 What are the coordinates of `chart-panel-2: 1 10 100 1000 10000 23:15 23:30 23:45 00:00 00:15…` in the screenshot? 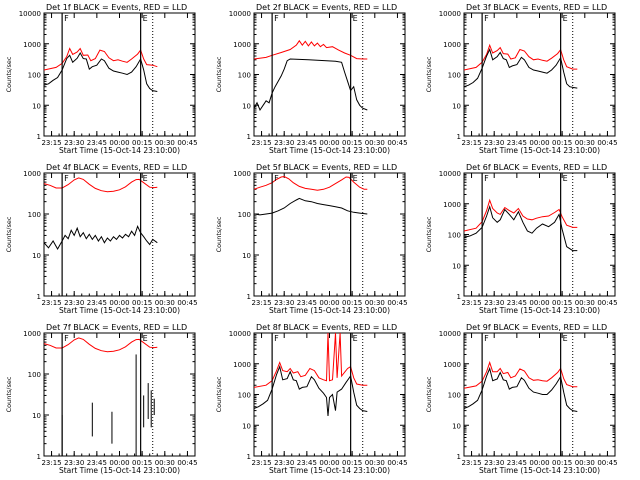 It's located at (311, 79).